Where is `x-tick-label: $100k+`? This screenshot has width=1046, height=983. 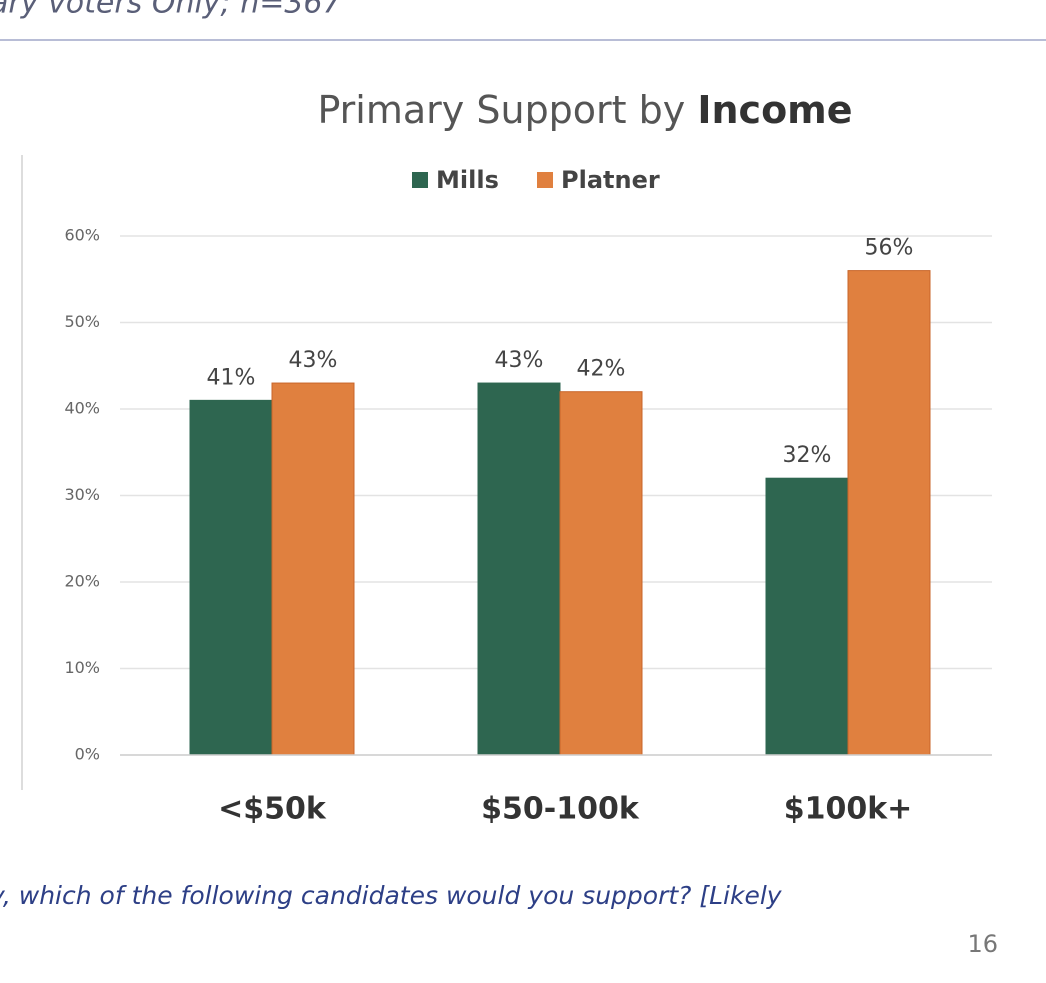
x-tick-label: $100k+ is located at coordinates (848, 809).